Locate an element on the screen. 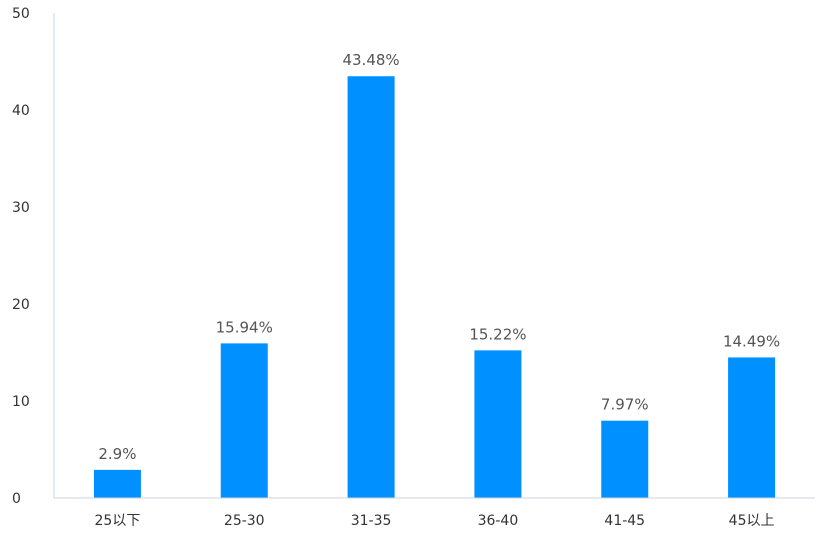 This screenshot has width=830, height=554. x-tick-label: 25-30 is located at coordinates (244, 521).